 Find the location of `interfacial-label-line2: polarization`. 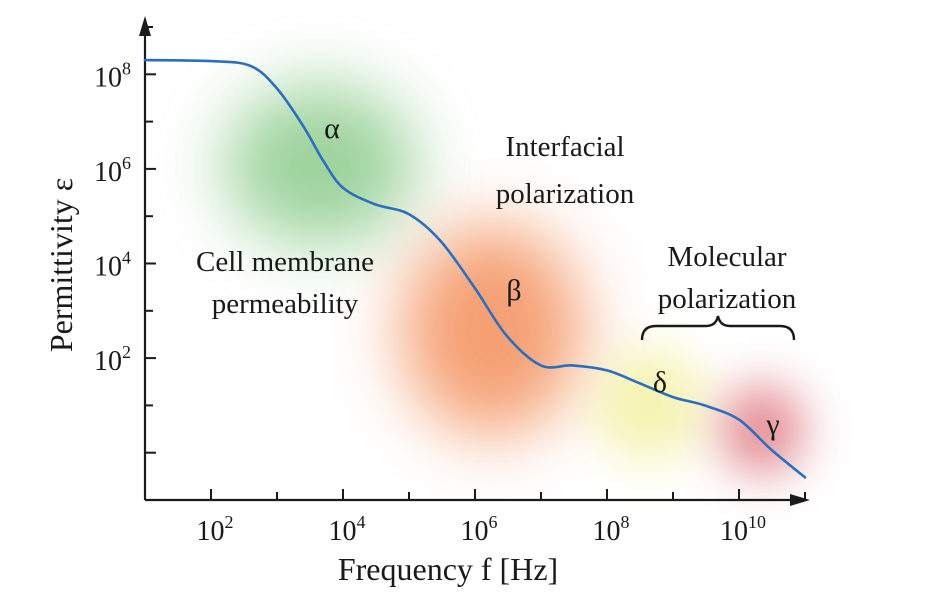

interfacial-label-line2: polarization is located at coordinates (565, 194).